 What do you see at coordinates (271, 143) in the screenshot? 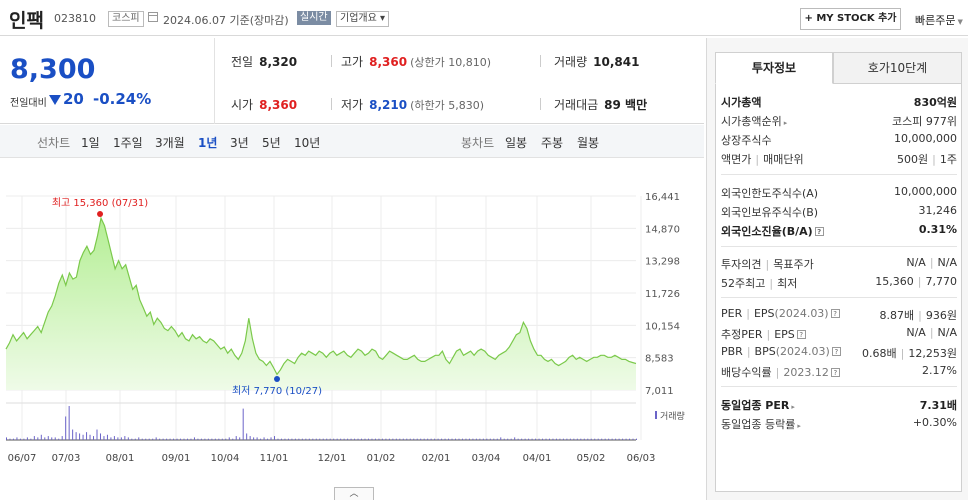
I see `period-5y: 5년` at bounding box center [271, 143].